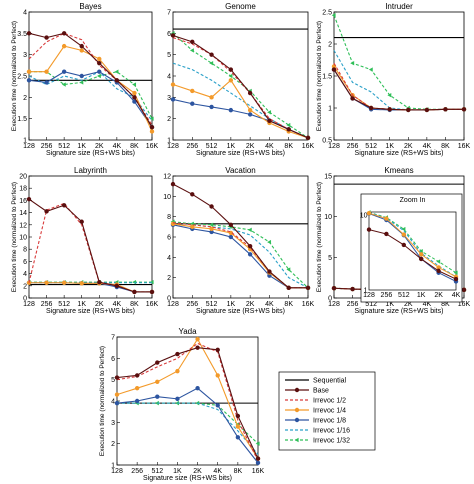 This screenshot has width=474, height=484. What do you see at coordinates (23, 177) in the screenshot?
I see `y-tick-label: 20` at bounding box center [23, 177].